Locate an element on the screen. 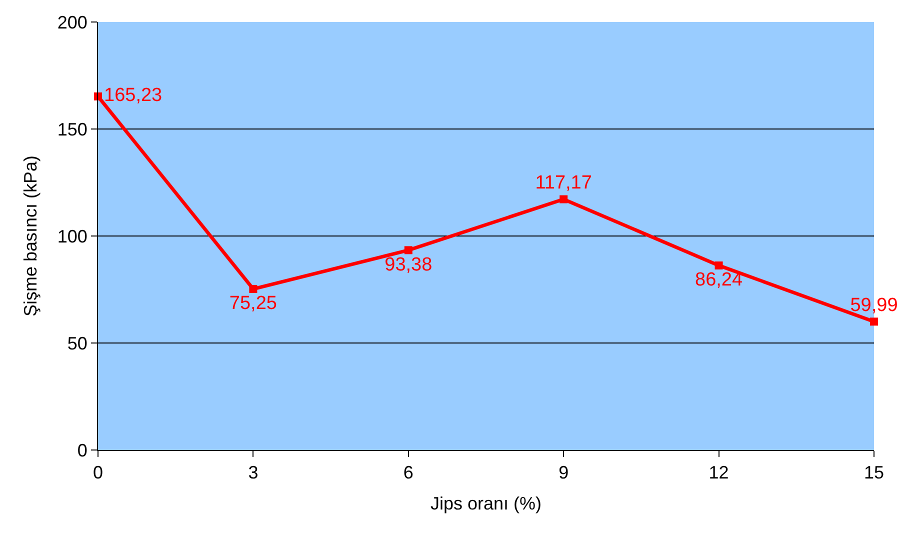 The width and height of the screenshot is (906, 538). data-label: 86,24 is located at coordinates (719, 280).